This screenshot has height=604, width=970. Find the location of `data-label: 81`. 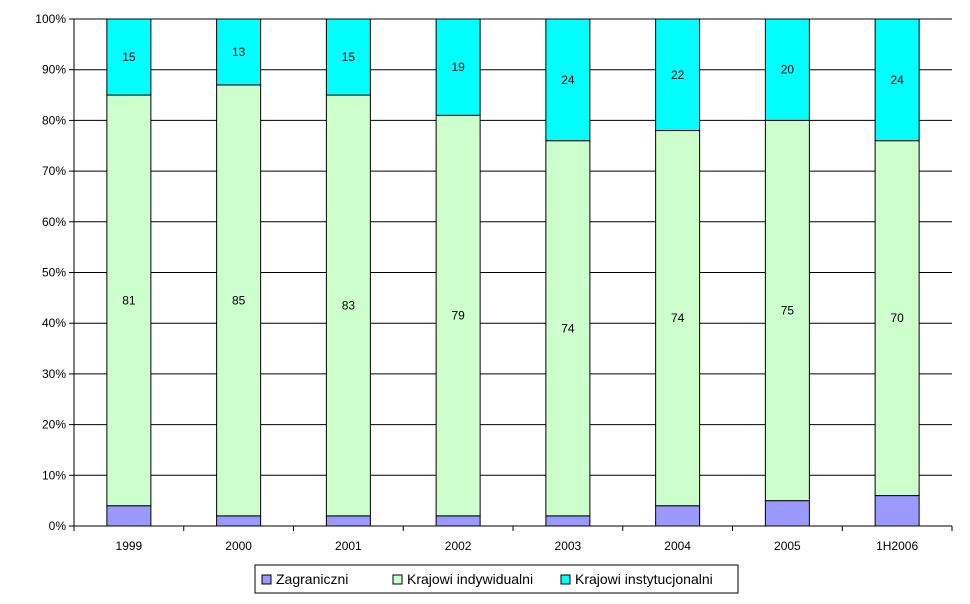

data-label: 81 is located at coordinates (129, 300).